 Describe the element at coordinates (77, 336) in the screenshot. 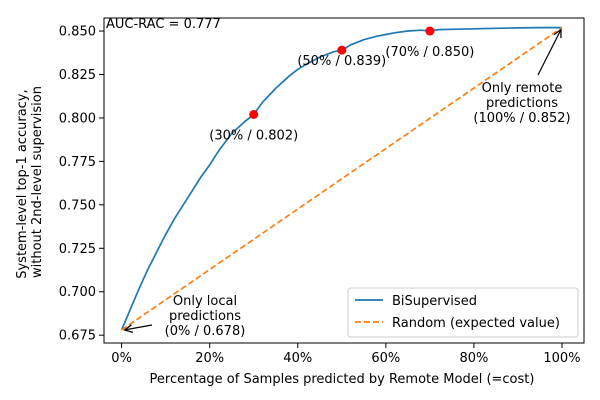

I see `y-tick-label: 0.675` at that location.